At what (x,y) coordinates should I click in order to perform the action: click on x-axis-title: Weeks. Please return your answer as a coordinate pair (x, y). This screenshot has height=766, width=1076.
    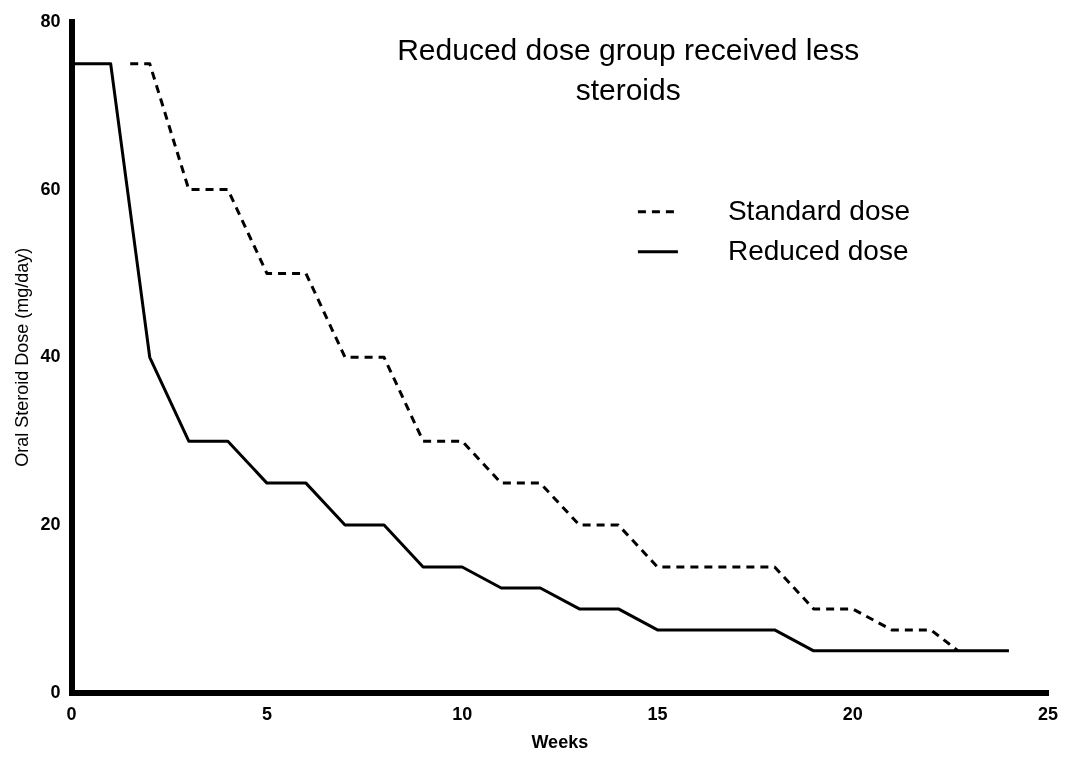
    Looking at the image, I should click on (560, 742).